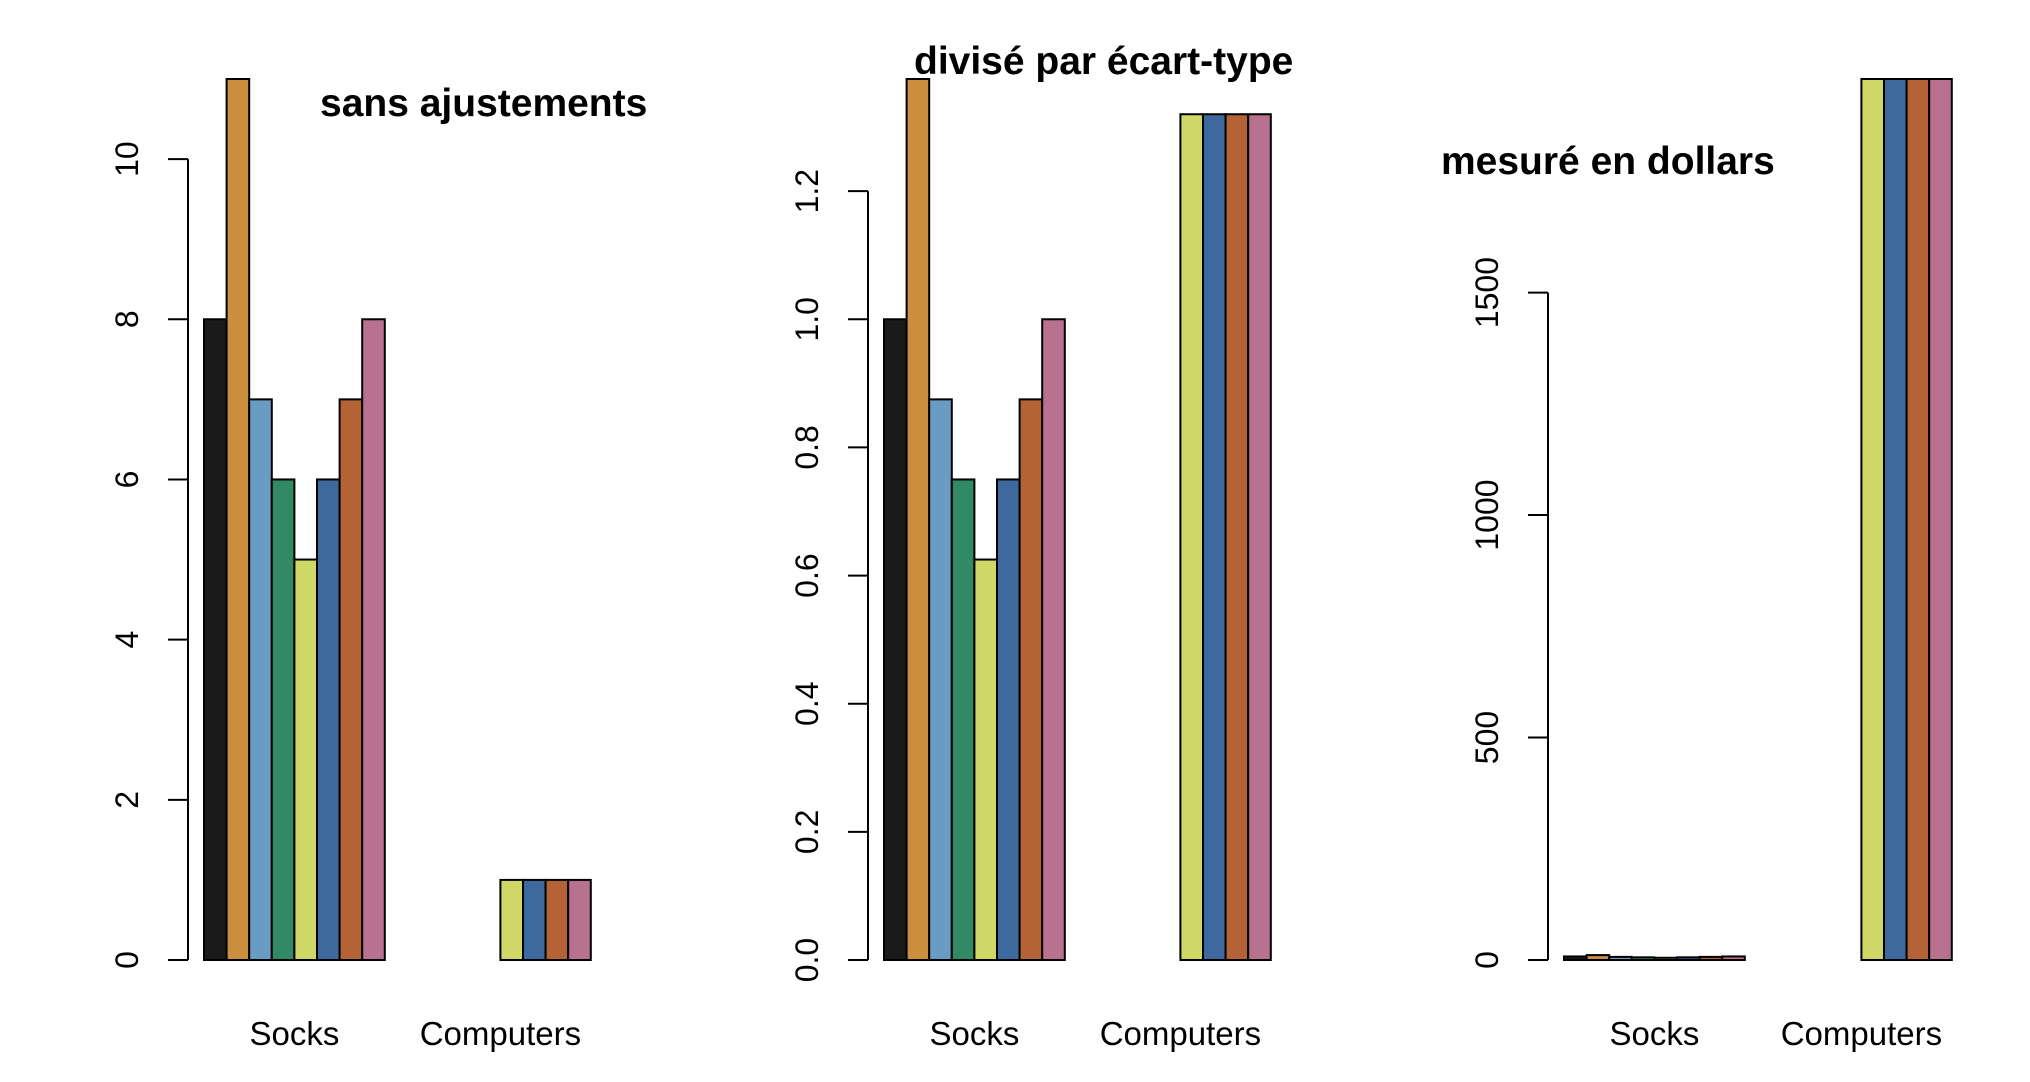 This screenshot has width=2030, height=1082. What do you see at coordinates (127, 640) in the screenshot?
I see `y-tick-label: 4` at bounding box center [127, 640].